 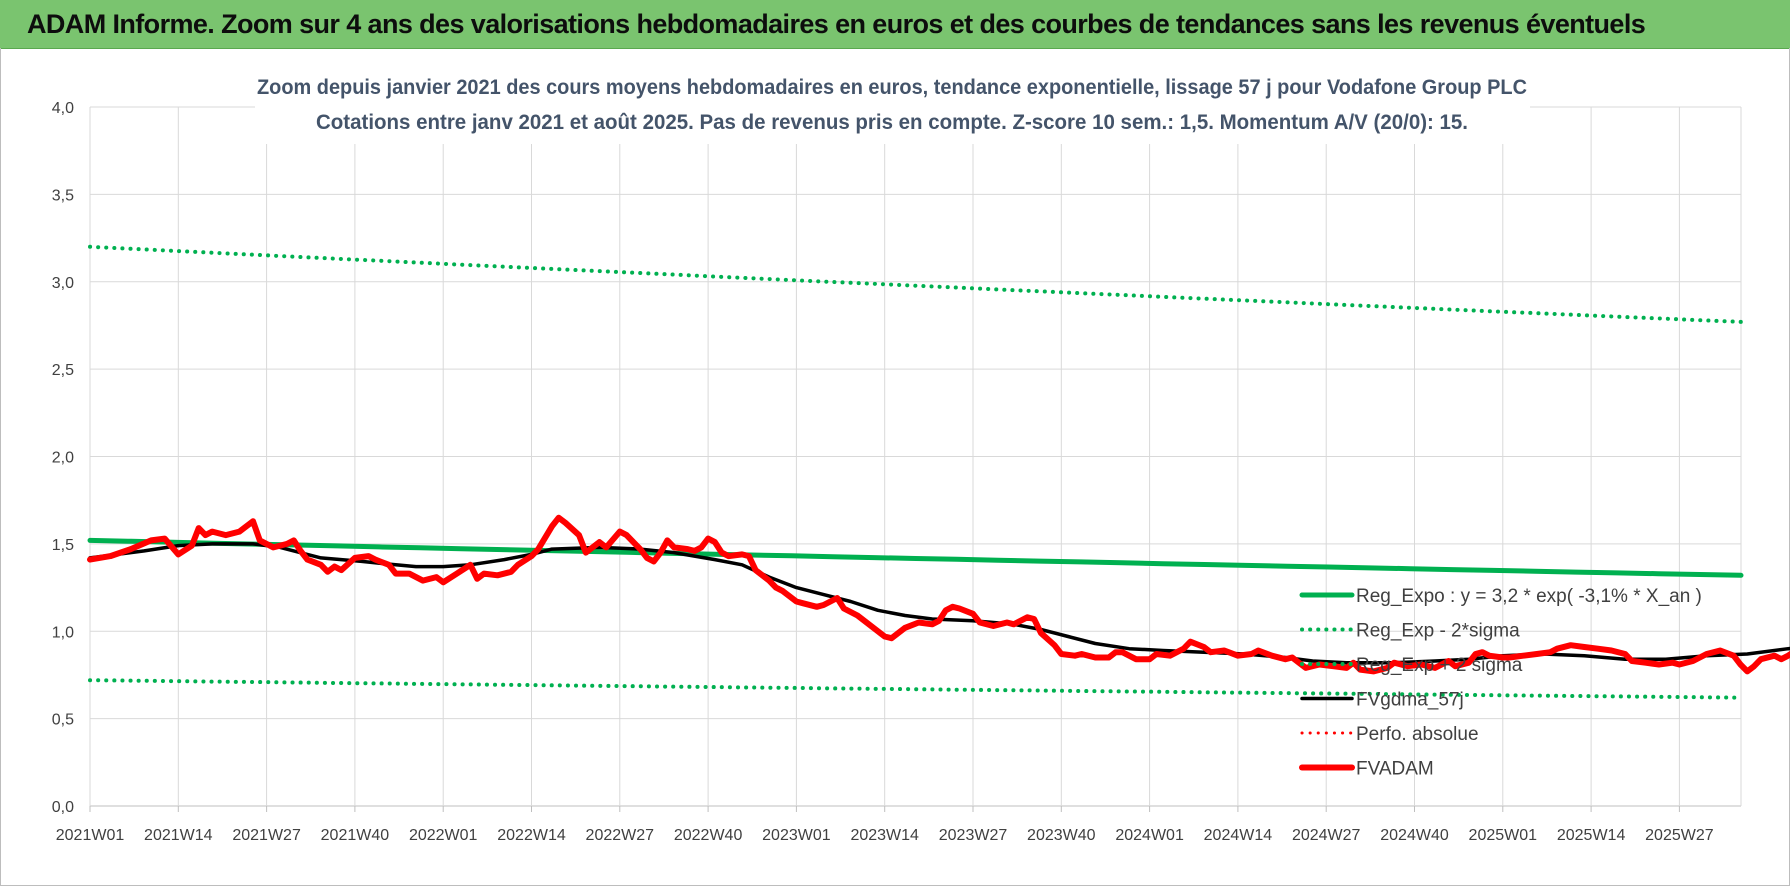 What do you see at coordinates (1439, 665) in the screenshot?
I see `legend-entry: Reg_Exp + 2 sigma` at bounding box center [1439, 665].